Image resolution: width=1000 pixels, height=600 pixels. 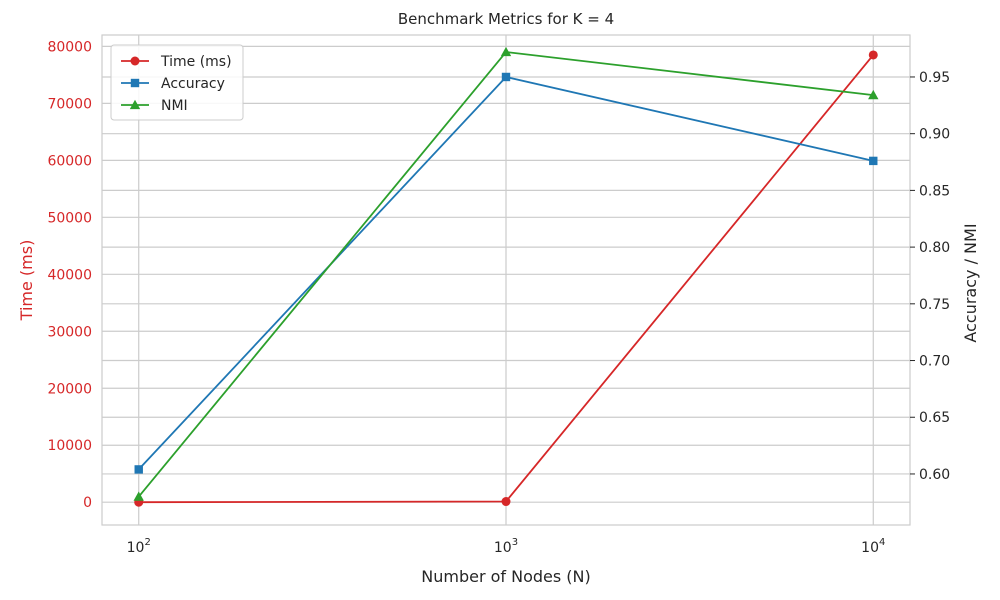 I want to click on legend-item: Accuracy, so click(x=173, y=84).